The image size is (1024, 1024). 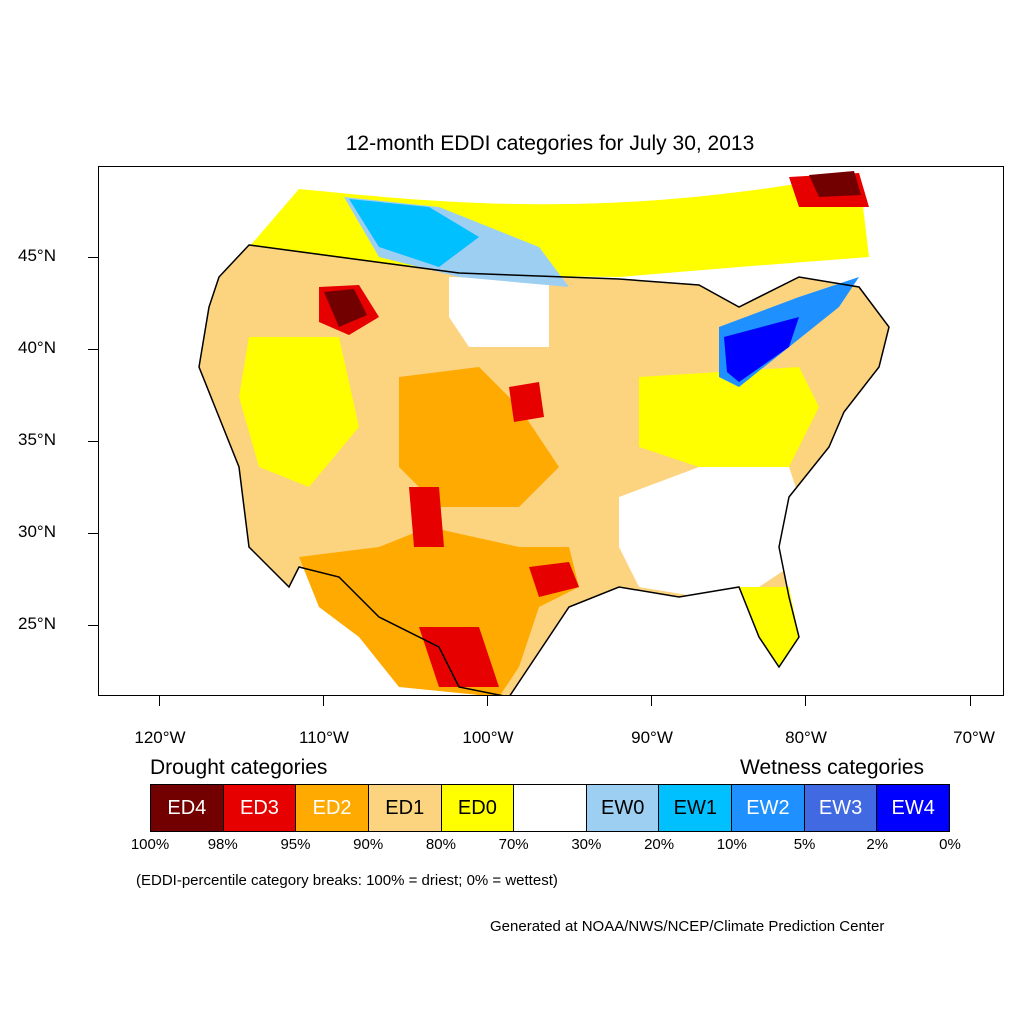 What do you see at coordinates (324, 737) in the screenshot?
I see `lon-label: 110°W` at bounding box center [324, 737].